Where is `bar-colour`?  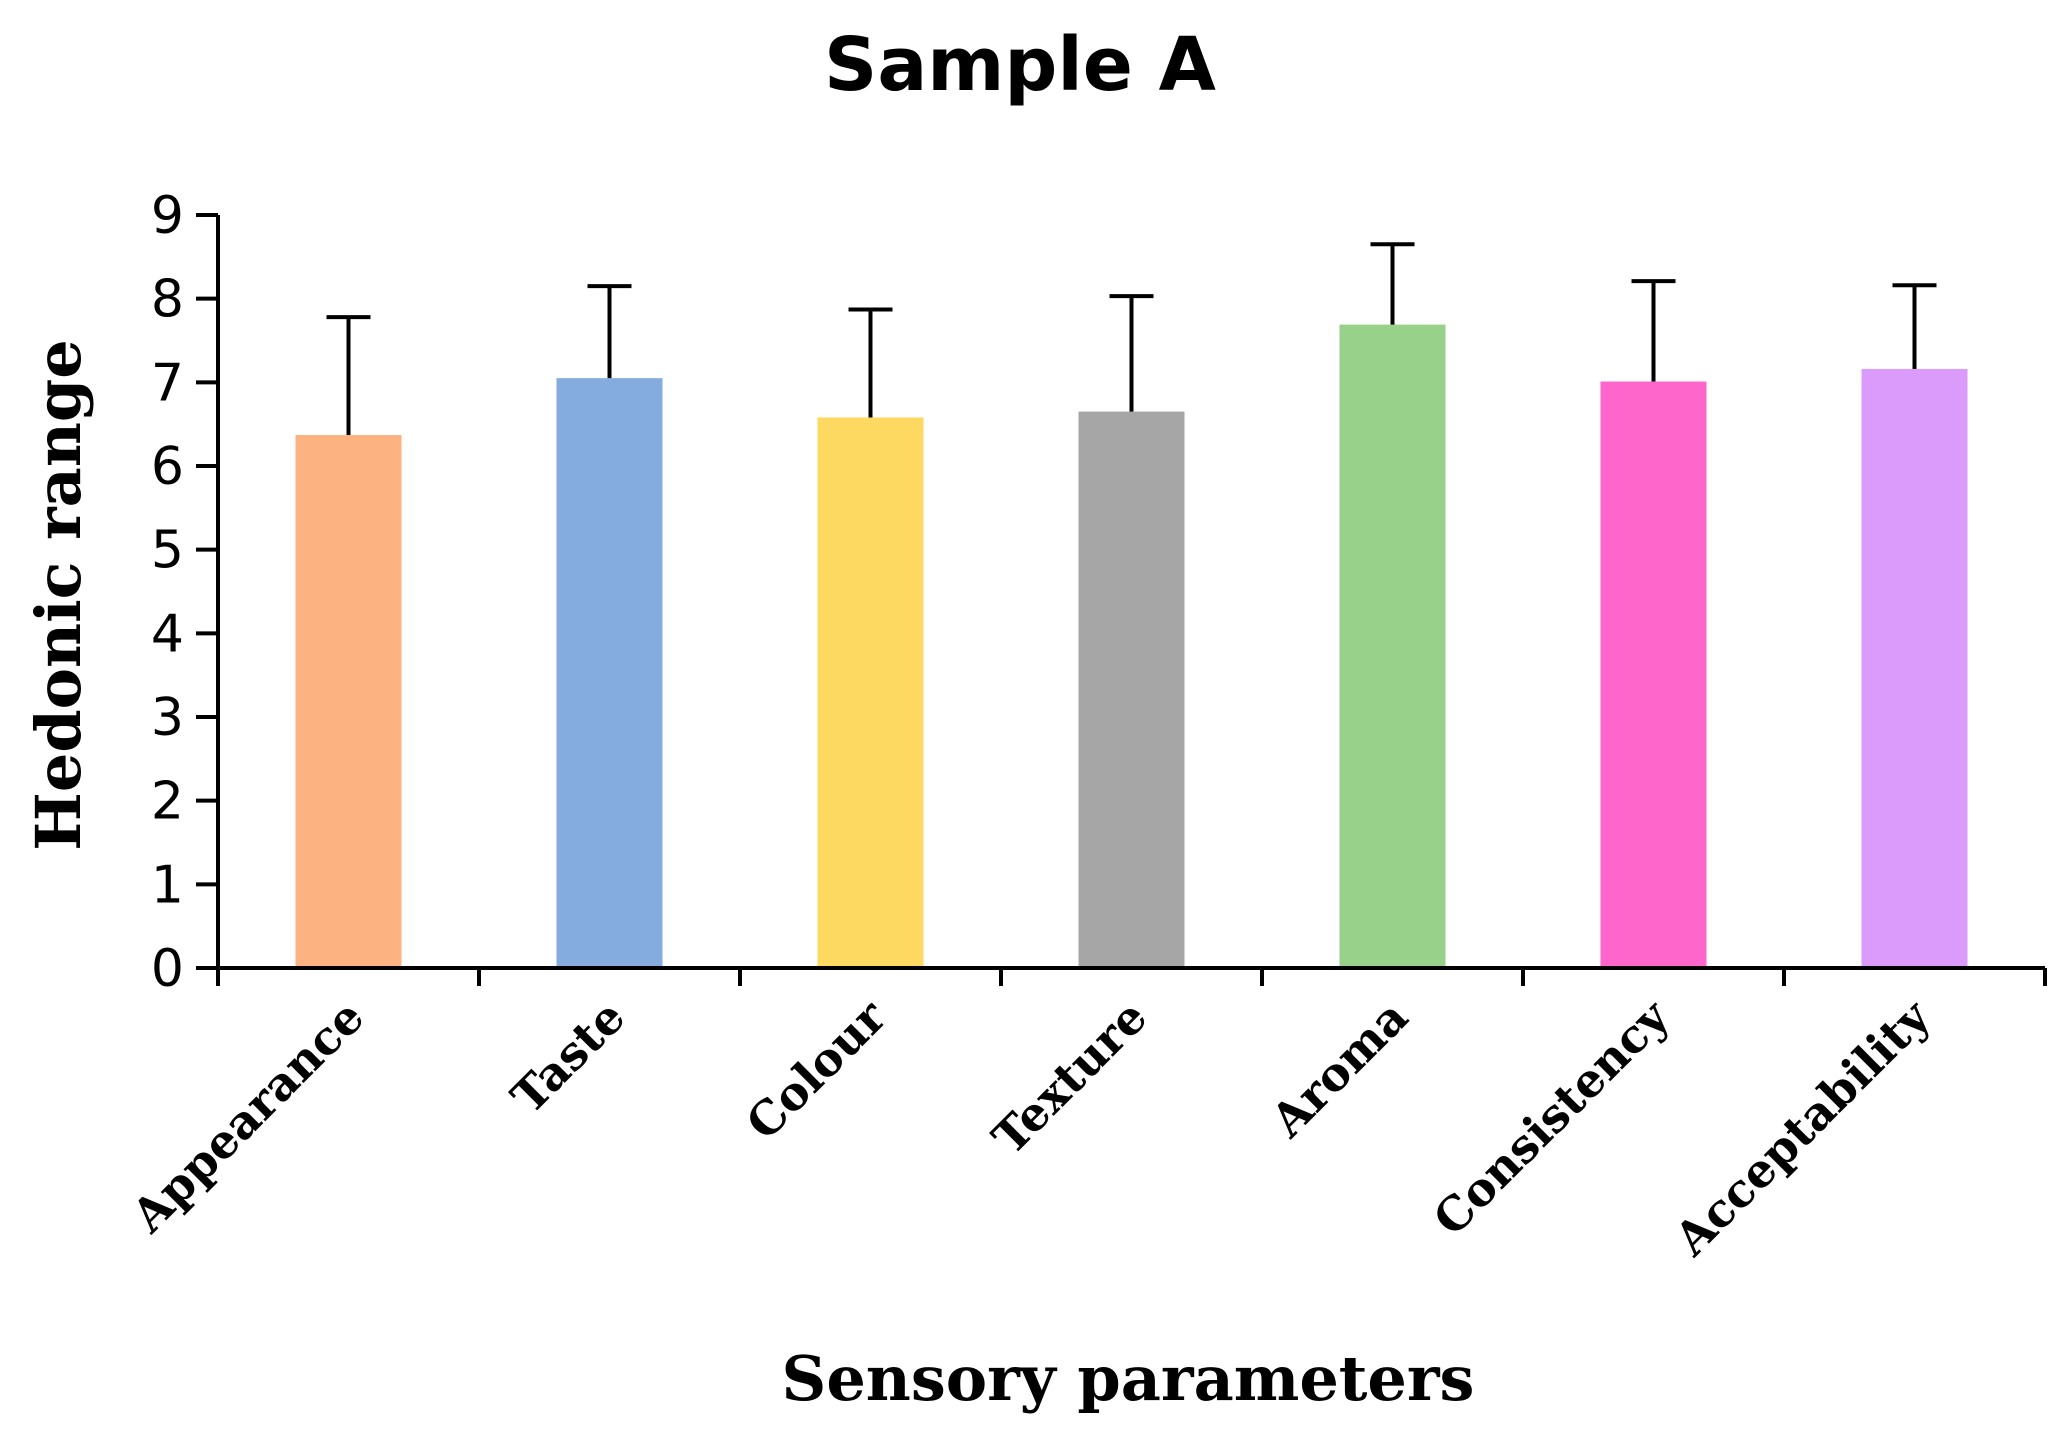 bar-colour is located at coordinates (870, 692).